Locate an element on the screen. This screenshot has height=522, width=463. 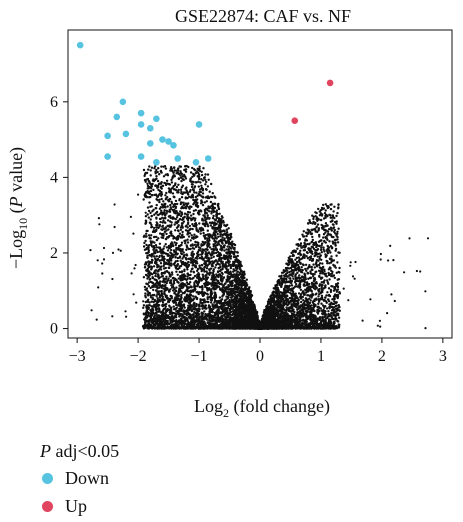
y-tick-label: 4 is located at coordinates (54, 177).